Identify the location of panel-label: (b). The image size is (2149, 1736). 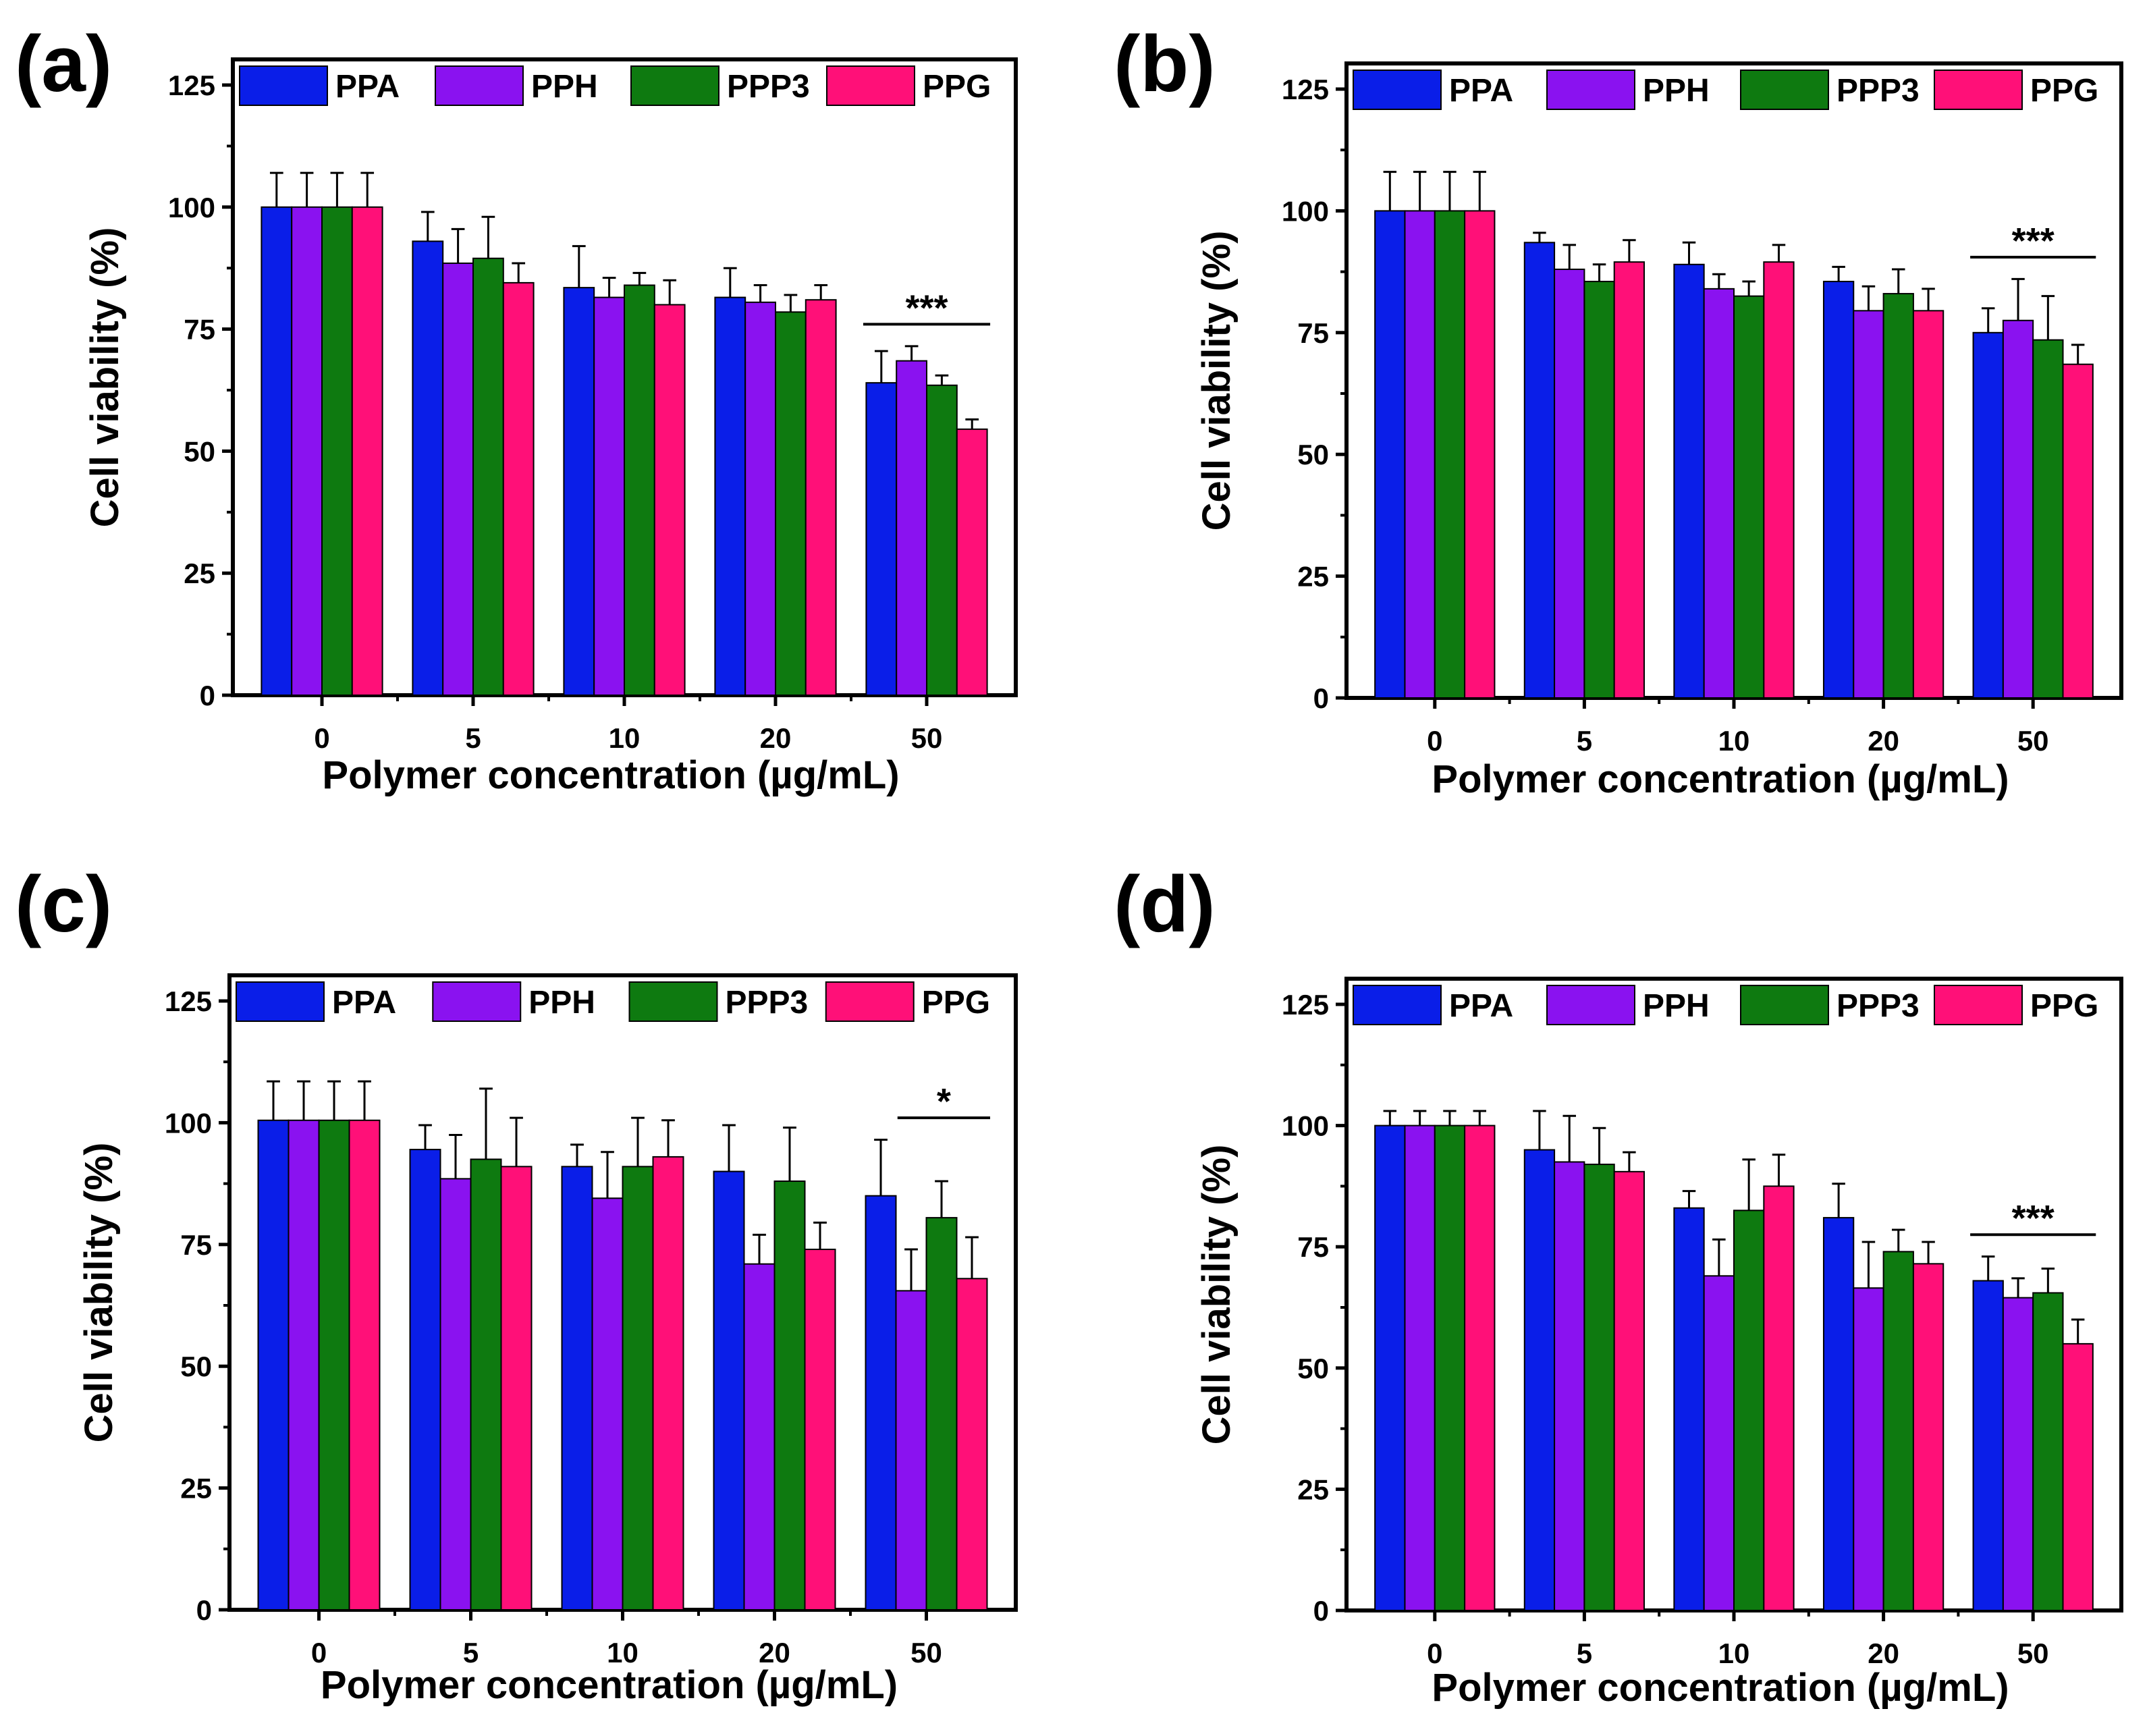
(1165, 65).